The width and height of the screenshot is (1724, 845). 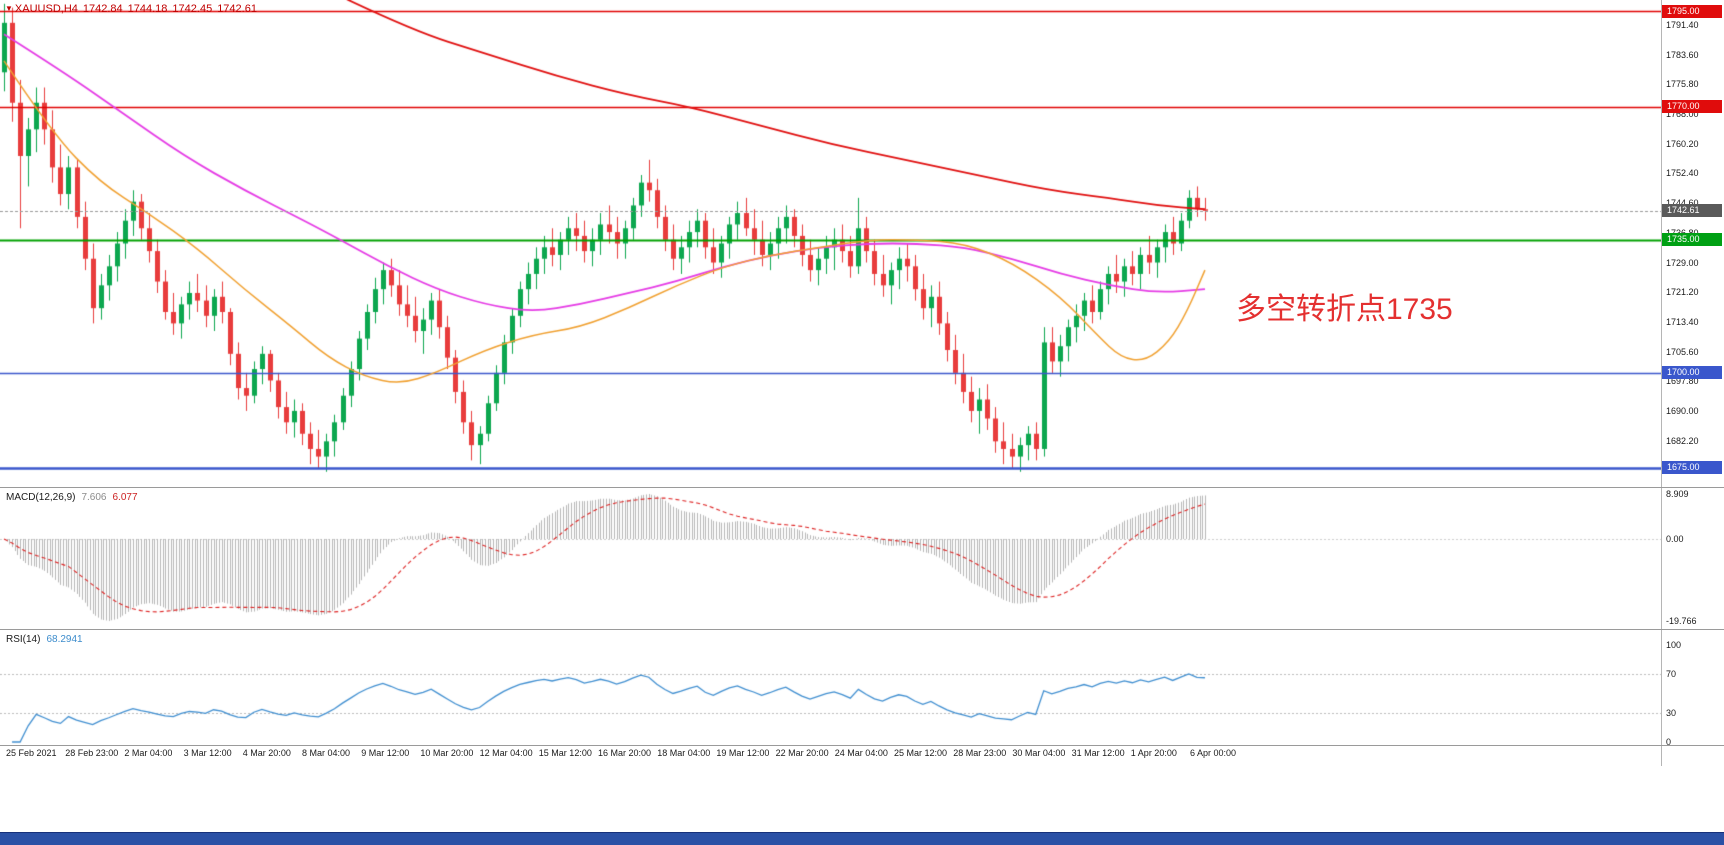 I want to click on price-axis-tick: 1682.20, so click(x=1682, y=440).